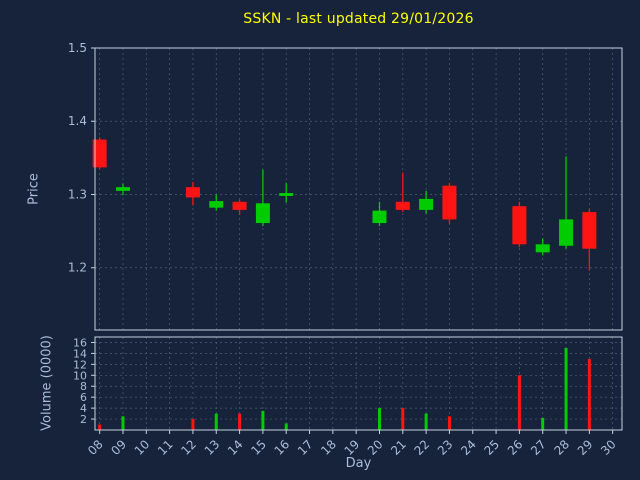 The image size is (640, 480). What do you see at coordinates (83, 408) in the screenshot?
I see `volume-tick-label: 4` at bounding box center [83, 408].